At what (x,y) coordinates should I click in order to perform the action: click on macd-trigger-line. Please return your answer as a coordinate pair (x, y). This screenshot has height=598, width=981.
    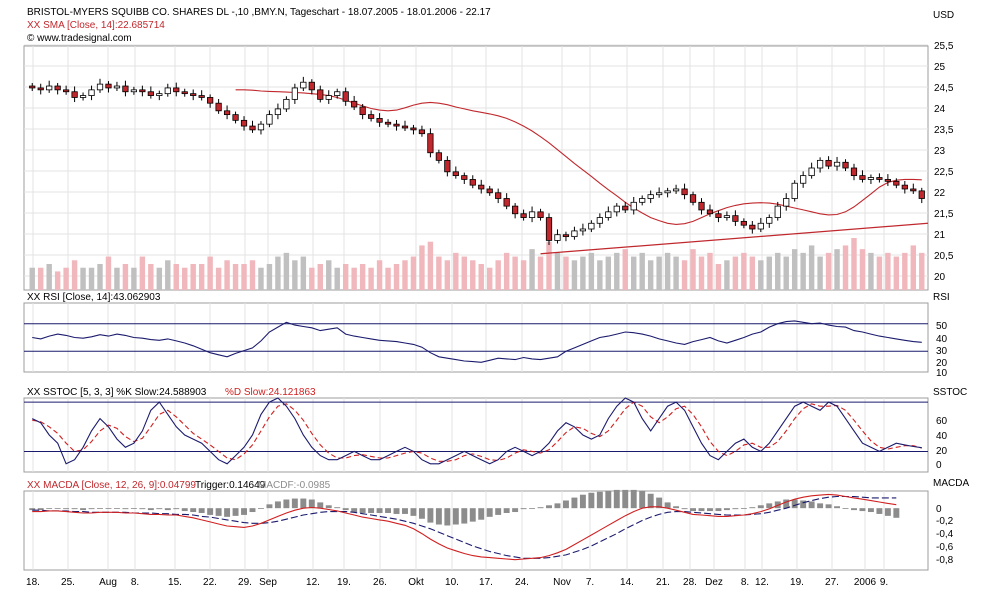
    Looking at the image, I should click on (464, 527).